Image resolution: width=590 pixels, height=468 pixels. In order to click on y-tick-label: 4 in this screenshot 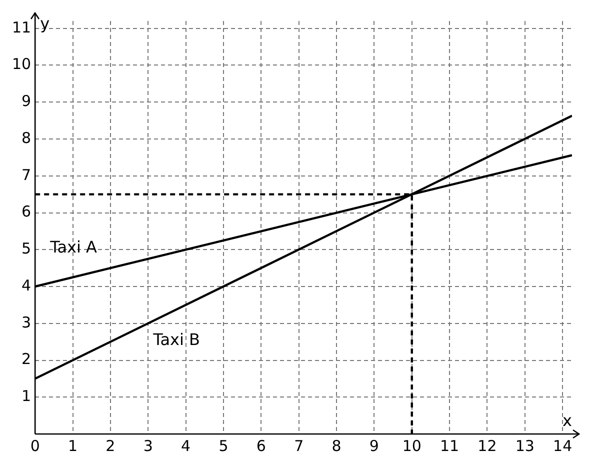, I will do `click(27, 285)`.